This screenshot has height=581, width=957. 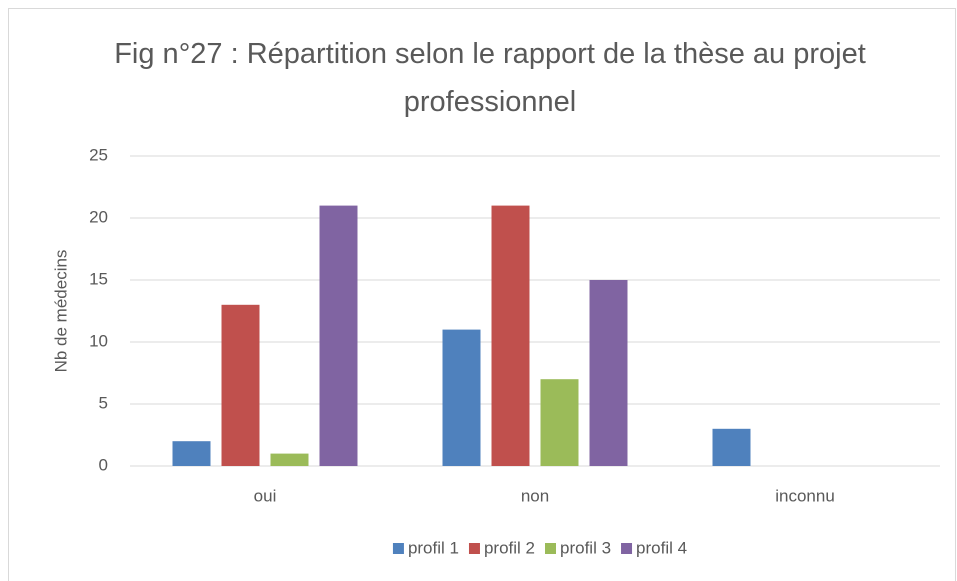 I want to click on y-tick-label: 20, so click(x=98, y=216).